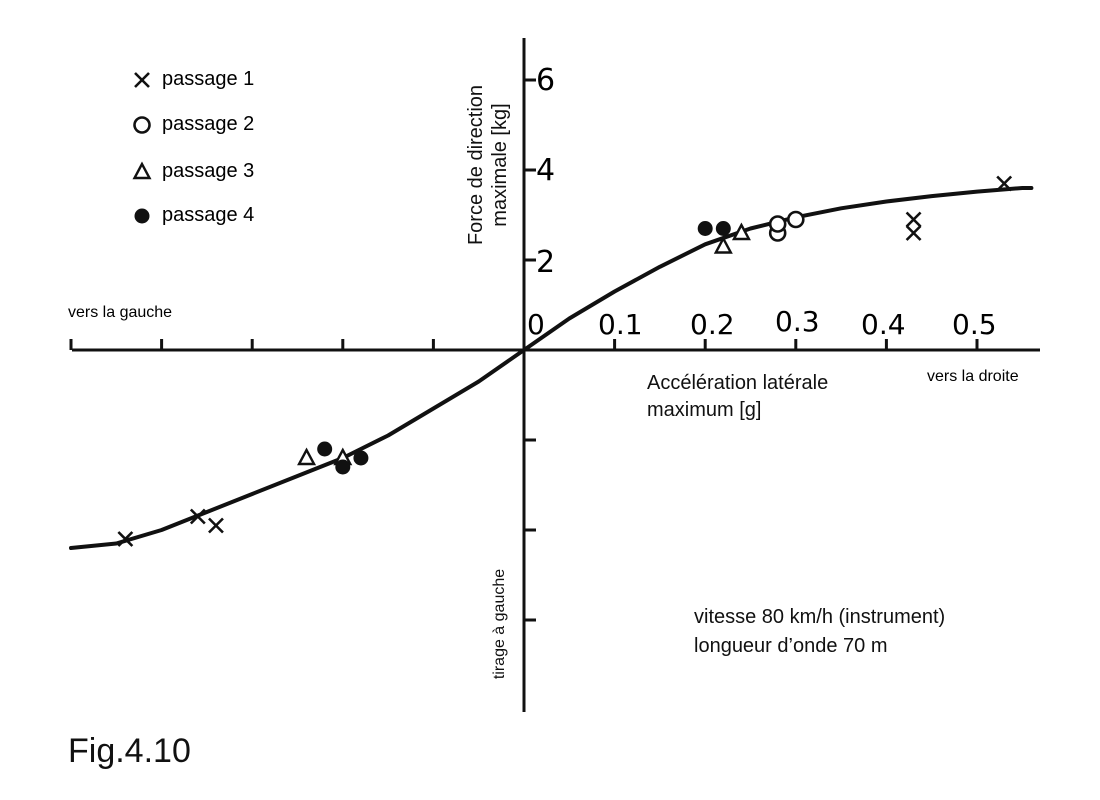  Describe the element at coordinates (208, 171) in the screenshot. I see `legend-label-passage-3: passage 3` at that location.